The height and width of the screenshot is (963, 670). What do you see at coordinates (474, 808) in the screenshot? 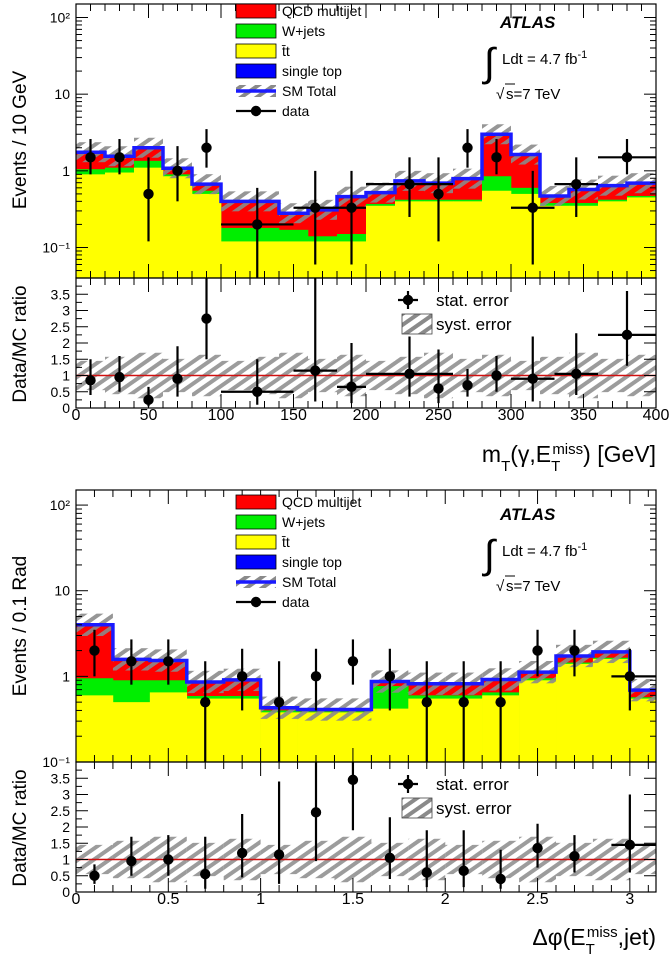
I see `legend-label: syst. error` at bounding box center [474, 808].